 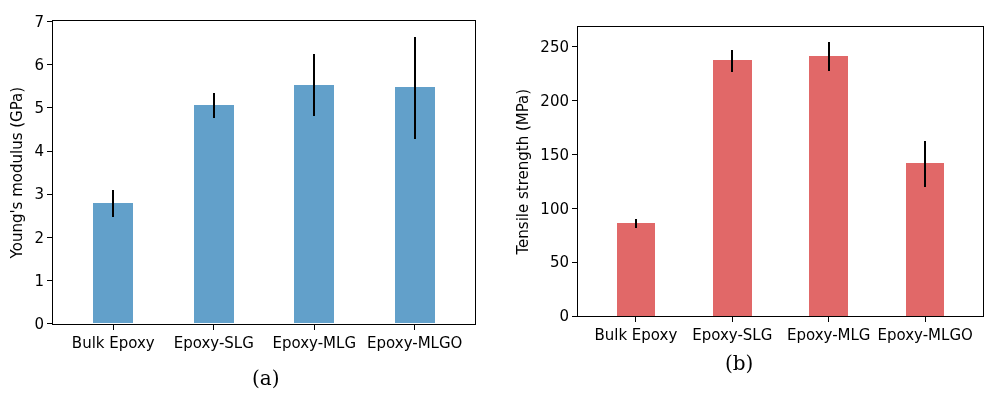 What do you see at coordinates (522, 172) in the screenshot?
I see `y-axis-title: Tensile strength (MPa)` at bounding box center [522, 172].